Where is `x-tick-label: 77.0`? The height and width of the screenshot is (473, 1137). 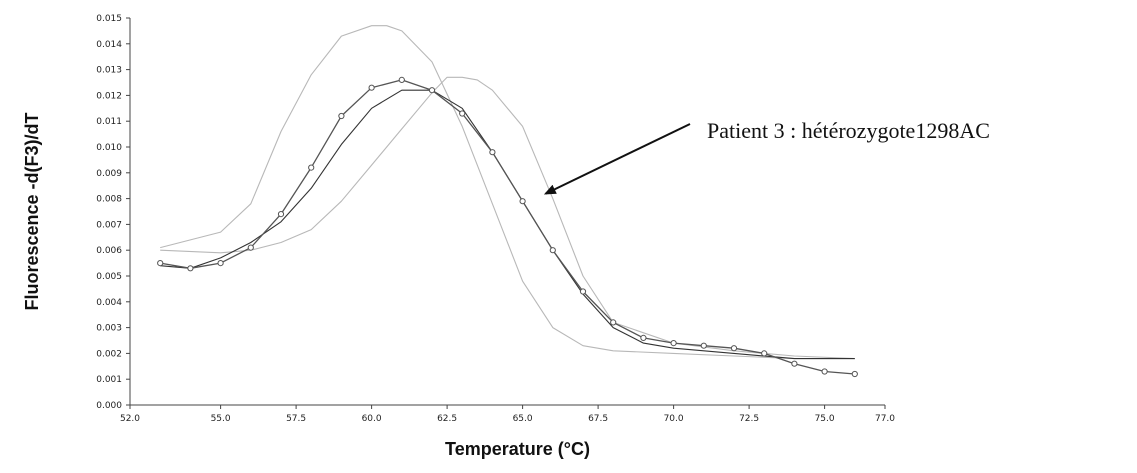
x-tick-label: 77.0 is located at coordinates (885, 419).